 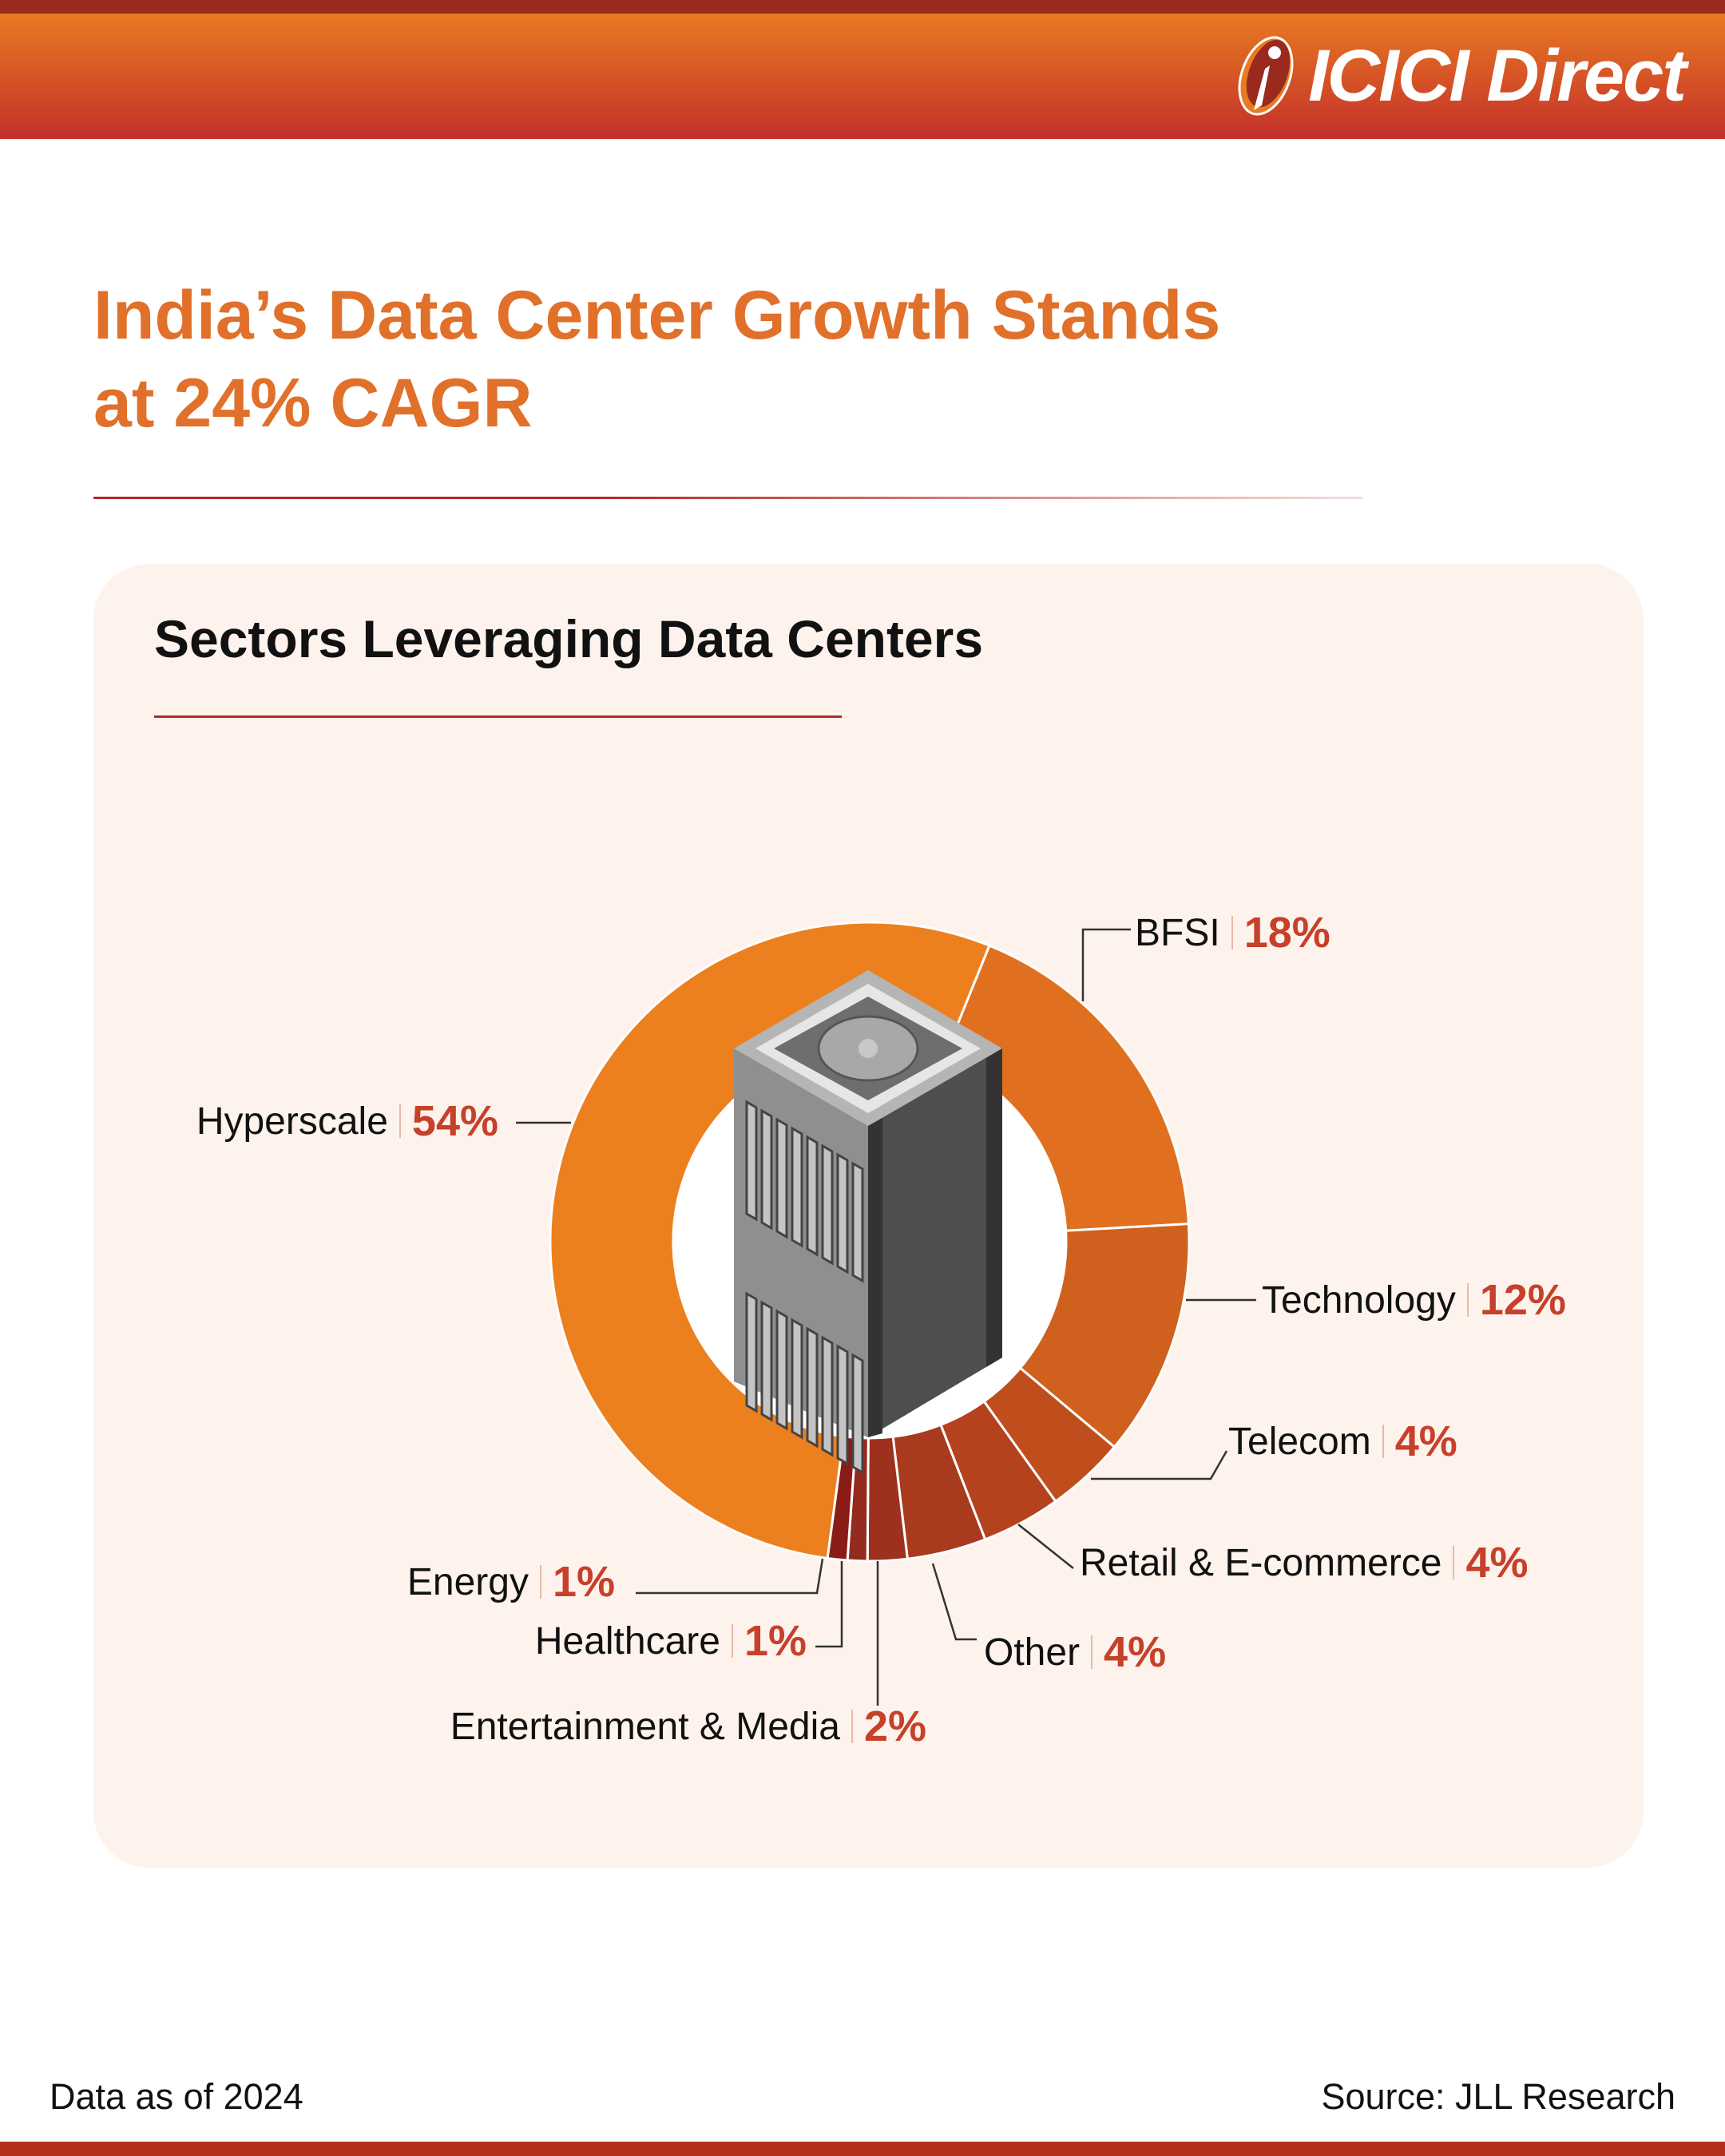 I want to click on label-hyperscale: Hyperscale 54%, so click(x=347, y=1121).